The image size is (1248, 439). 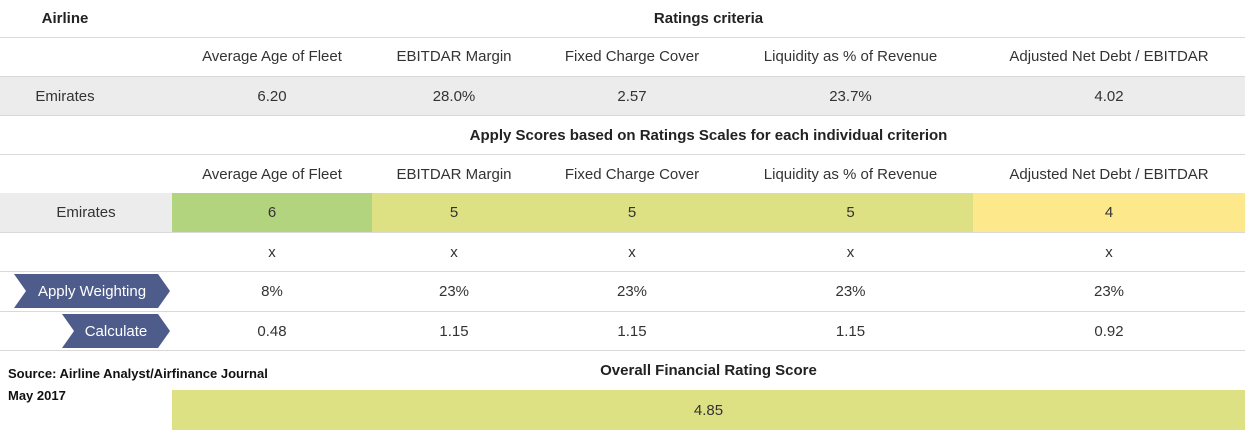 I want to click on raw-value-fixed-charge-cover: 2.57, so click(x=632, y=96).